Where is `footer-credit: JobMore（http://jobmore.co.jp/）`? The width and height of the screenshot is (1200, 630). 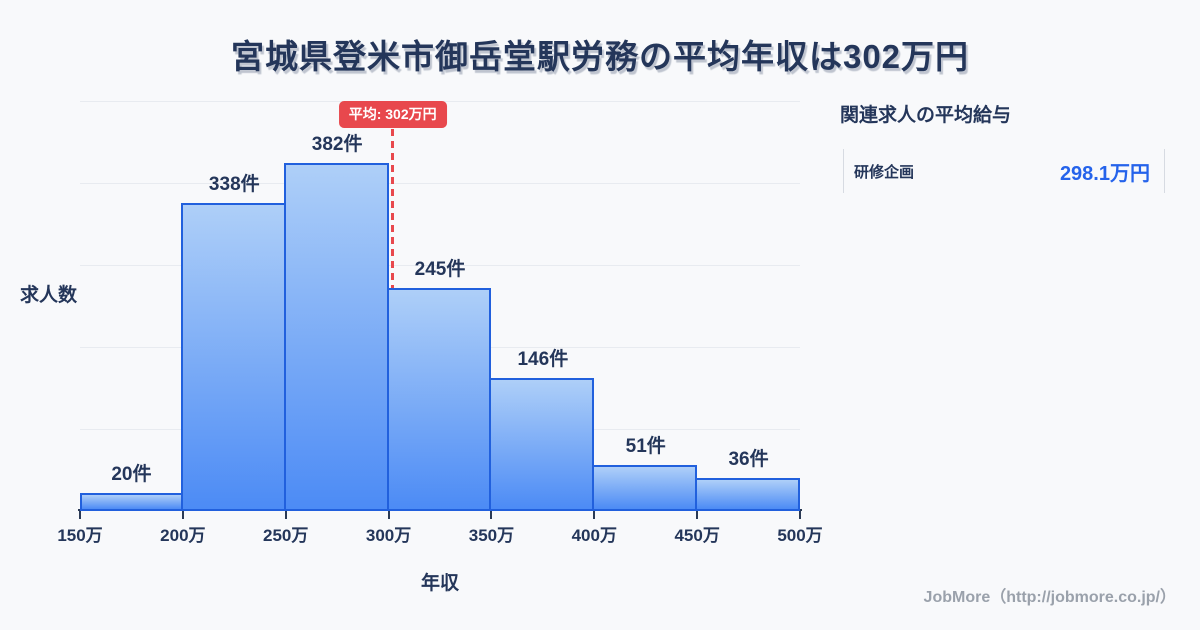 footer-credit: JobMore（http://jobmore.co.jp/） is located at coordinates (1049, 597).